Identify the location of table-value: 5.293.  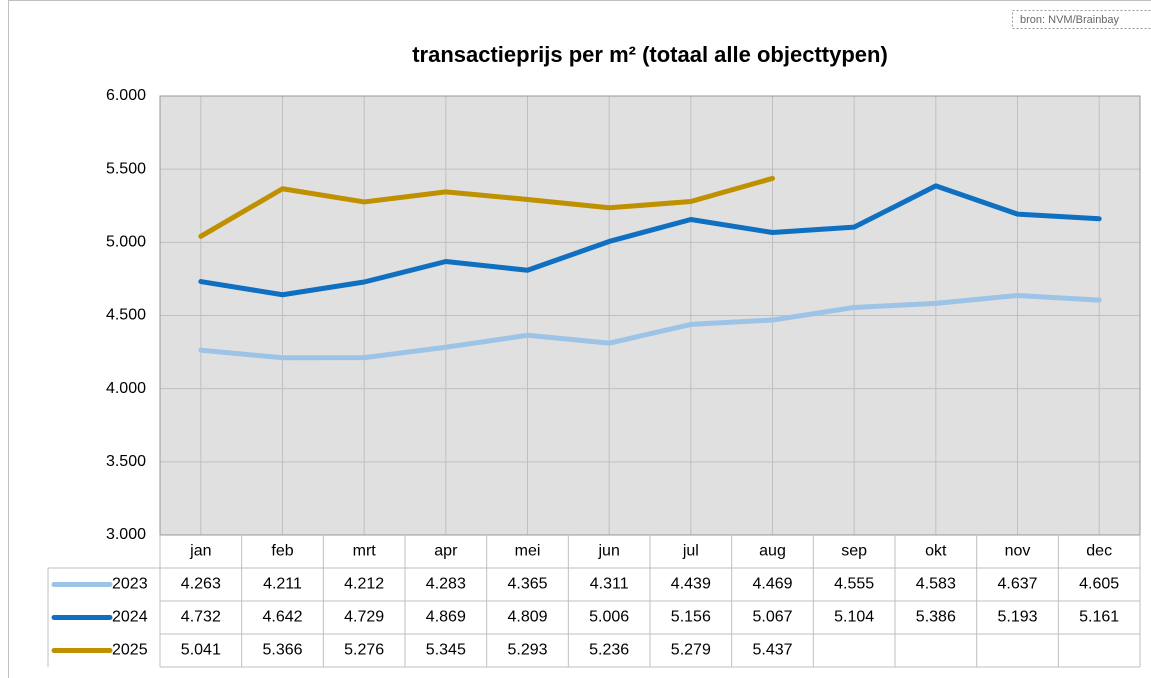
(527, 650).